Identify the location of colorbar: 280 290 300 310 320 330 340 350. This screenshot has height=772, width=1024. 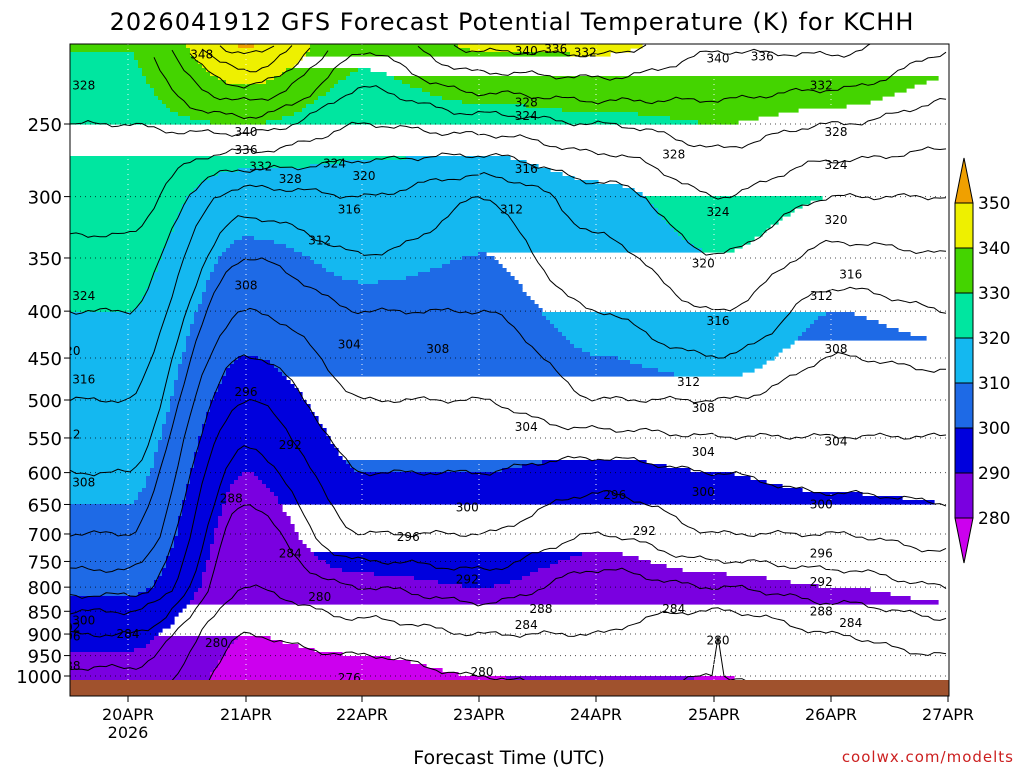
(982, 360).